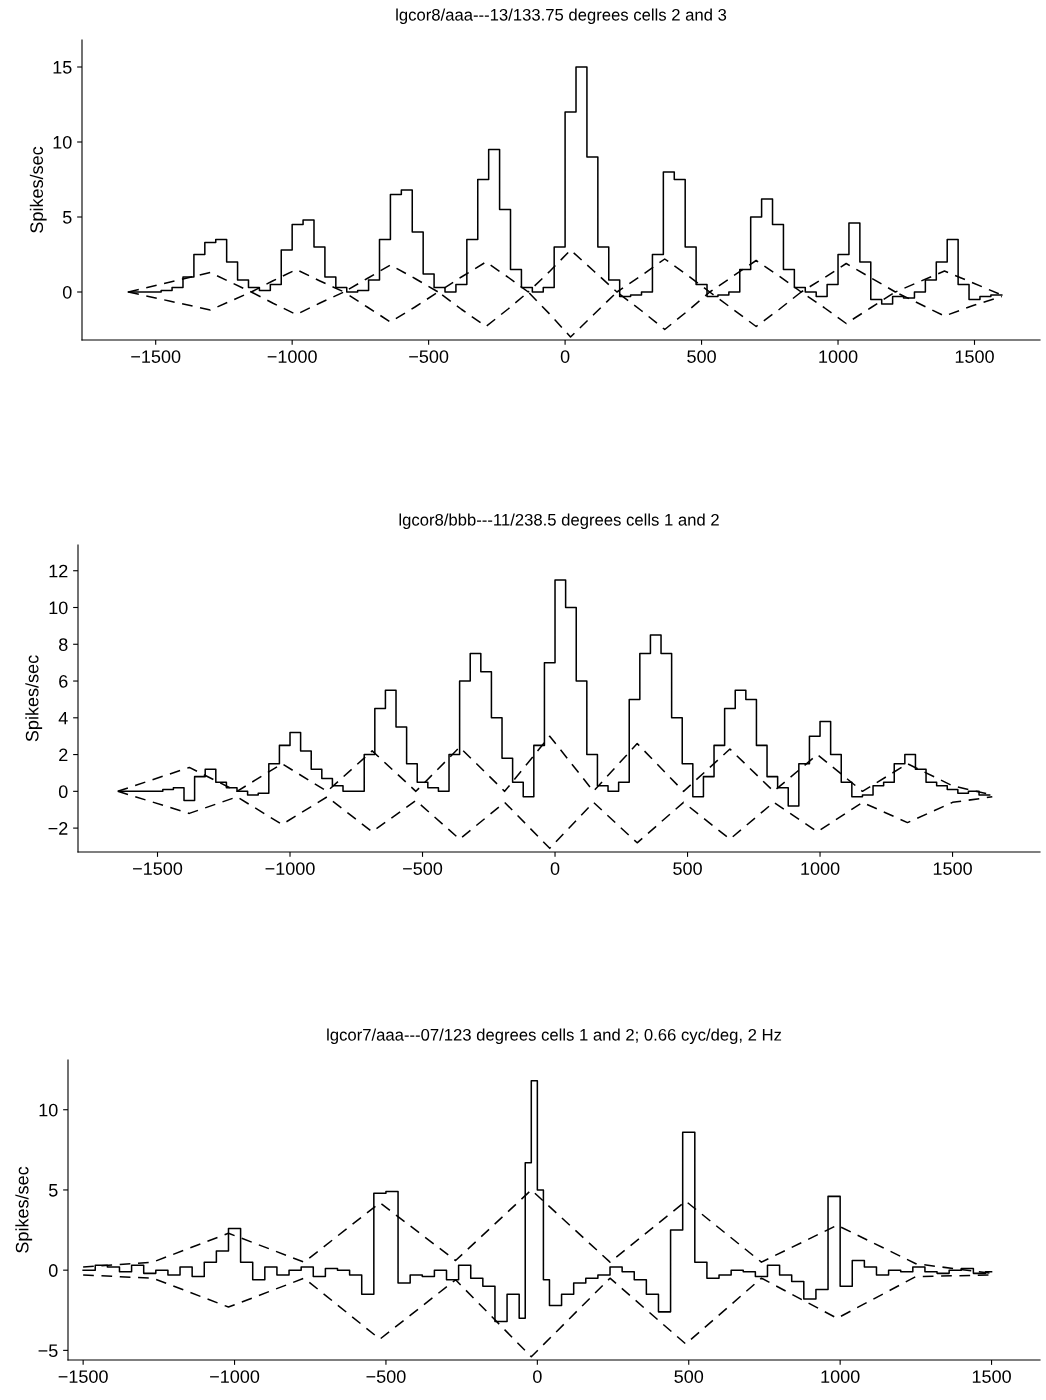  Describe the element at coordinates (58, 571) in the screenshot. I see `y-tick-label: 12` at that location.